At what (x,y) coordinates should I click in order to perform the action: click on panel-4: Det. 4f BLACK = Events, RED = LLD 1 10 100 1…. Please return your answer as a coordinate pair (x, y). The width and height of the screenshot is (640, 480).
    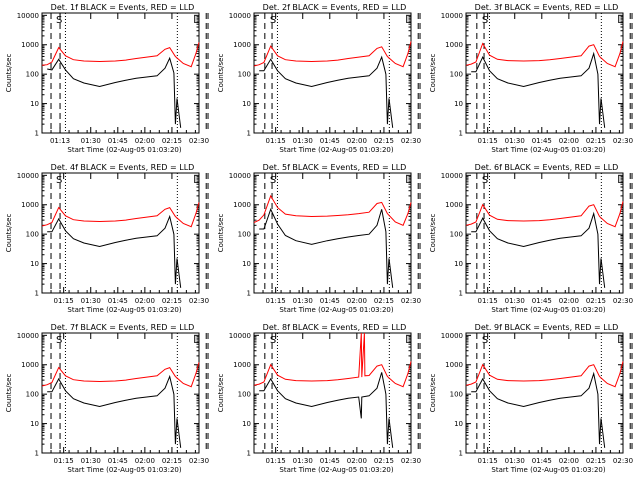
    Looking at the image, I should click on (107, 238).